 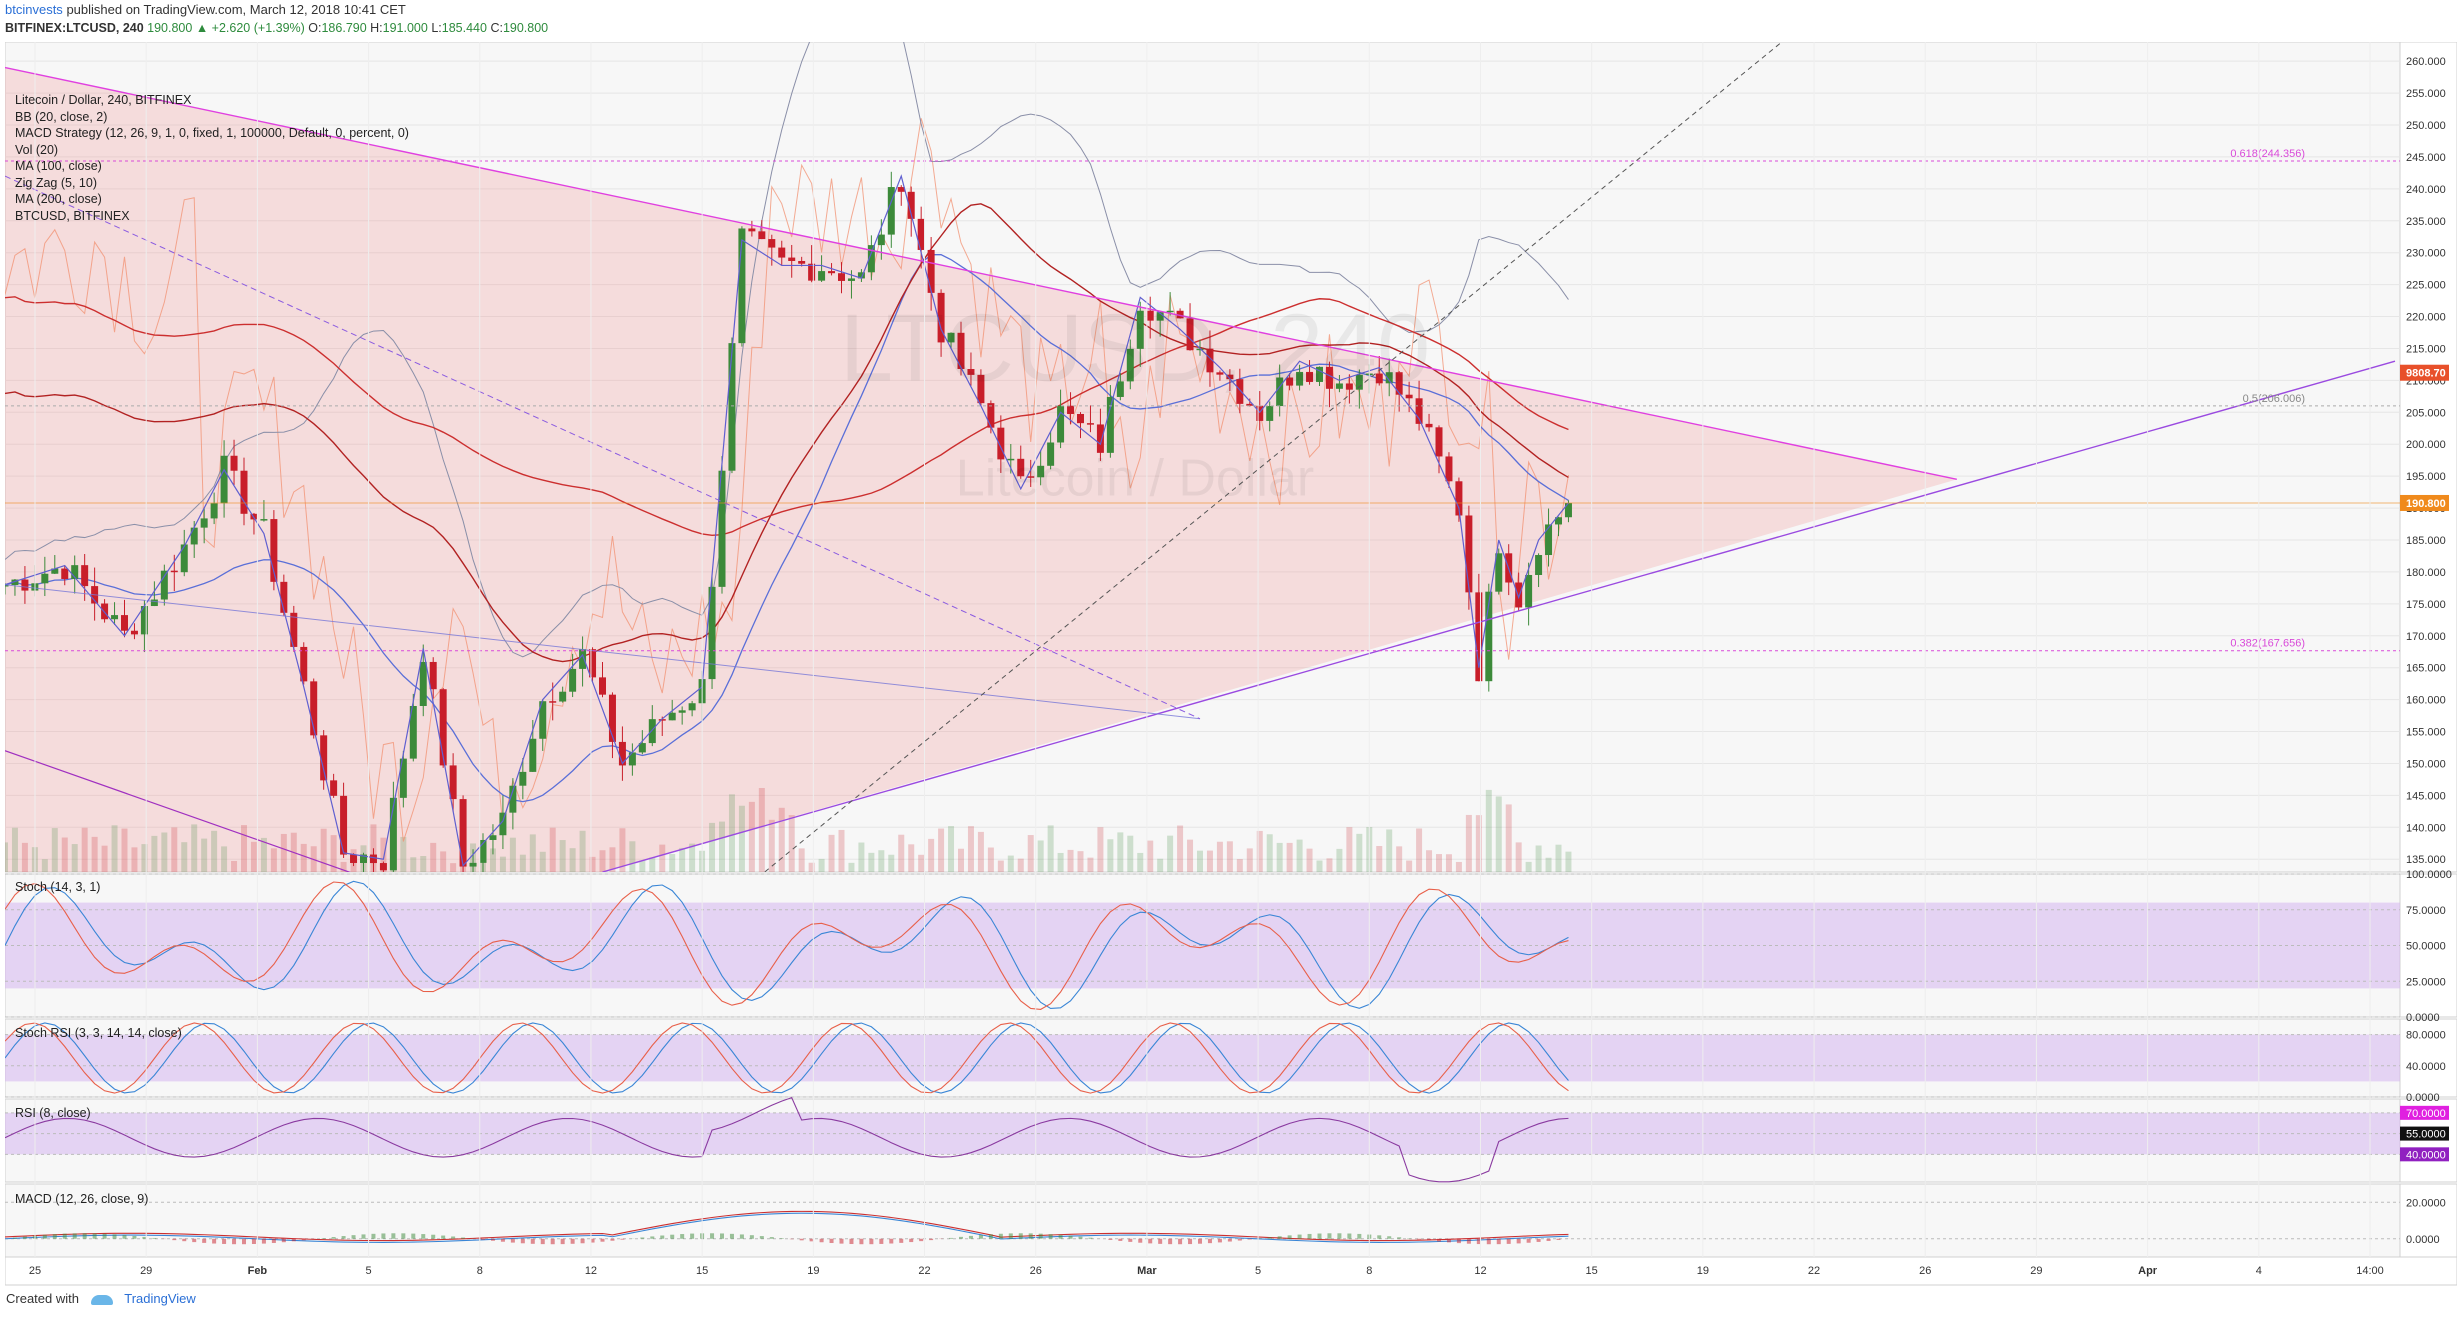 What do you see at coordinates (1814, 1271) in the screenshot?
I see `time-tick-label: 22` at bounding box center [1814, 1271].